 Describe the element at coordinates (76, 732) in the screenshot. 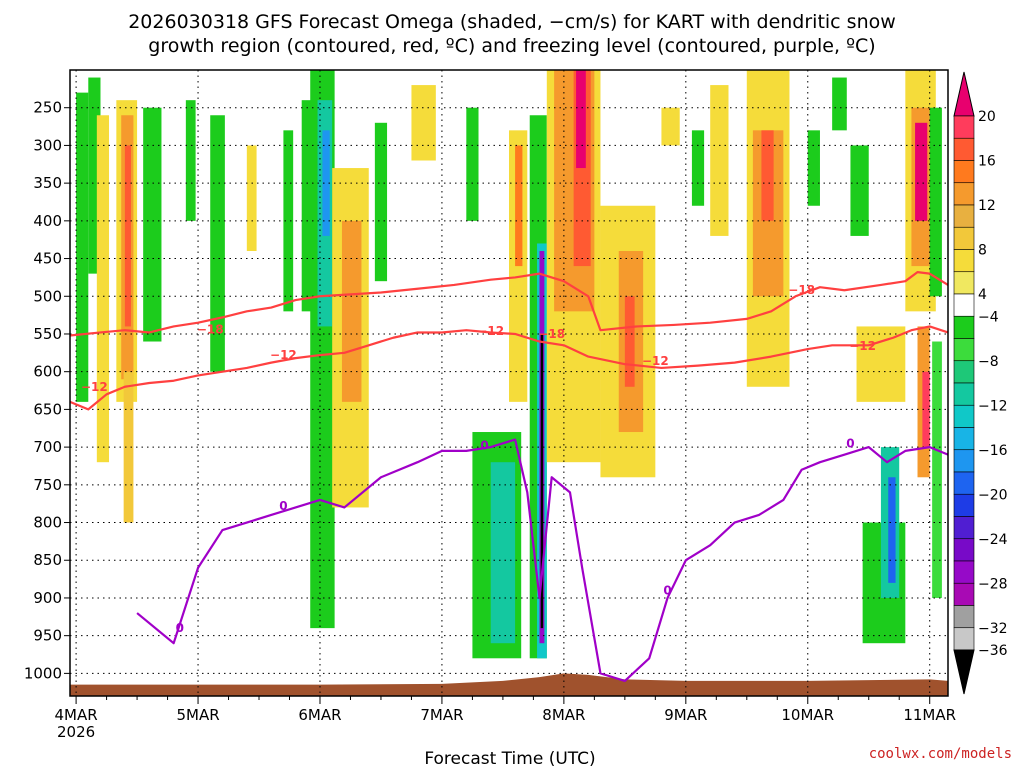

I see `x-tick-sublabel: 2026` at that location.